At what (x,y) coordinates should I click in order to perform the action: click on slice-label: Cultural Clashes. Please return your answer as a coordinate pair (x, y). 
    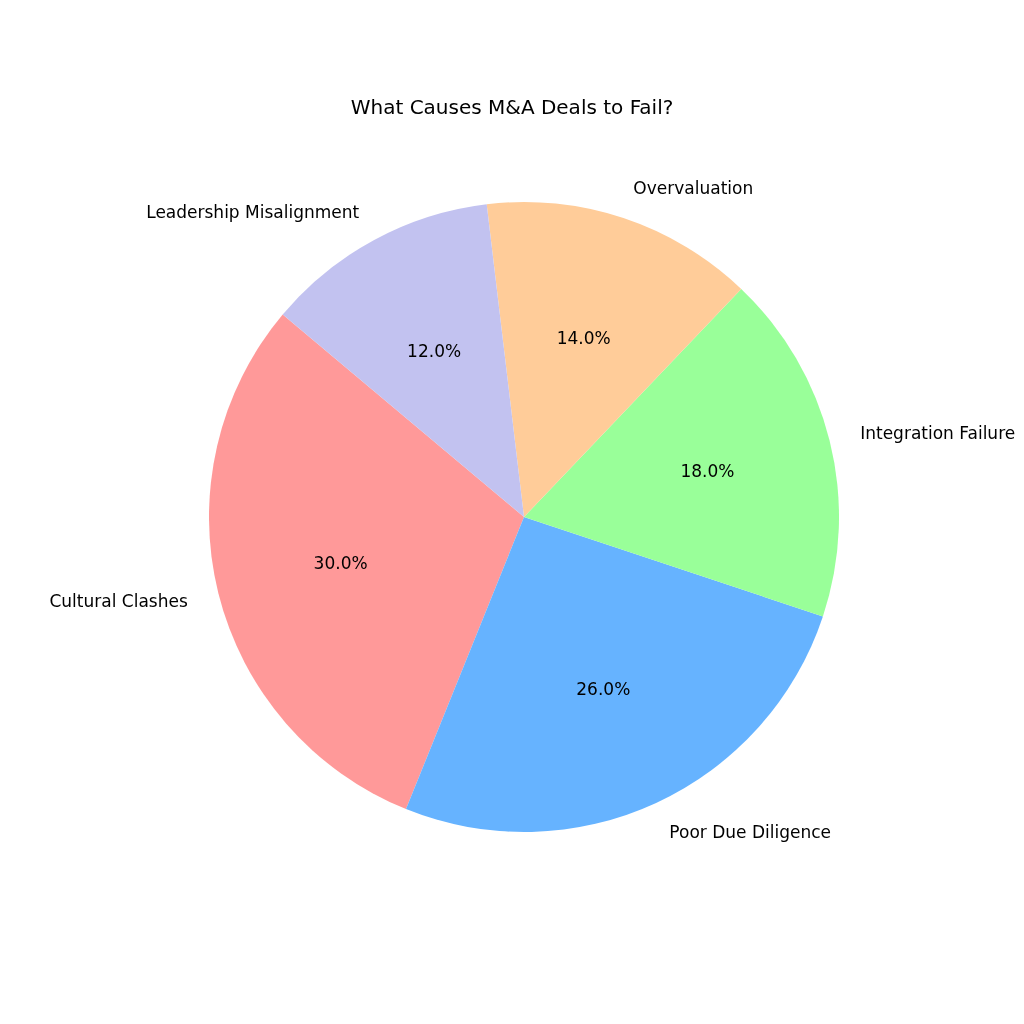
    Looking at the image, I should click on (118, 600).